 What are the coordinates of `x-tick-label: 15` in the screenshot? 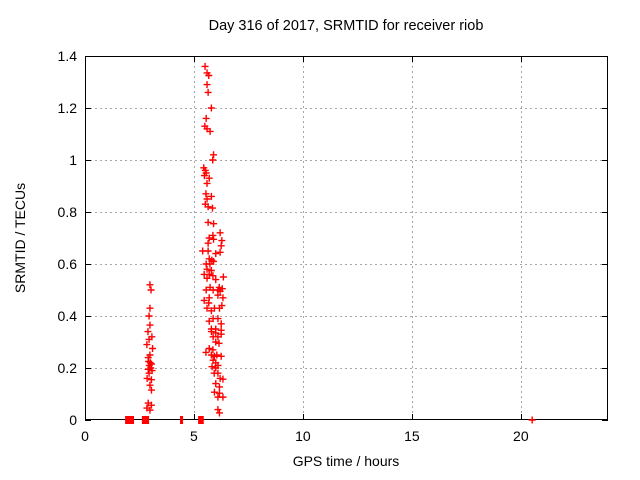 It's located at (412, 436).